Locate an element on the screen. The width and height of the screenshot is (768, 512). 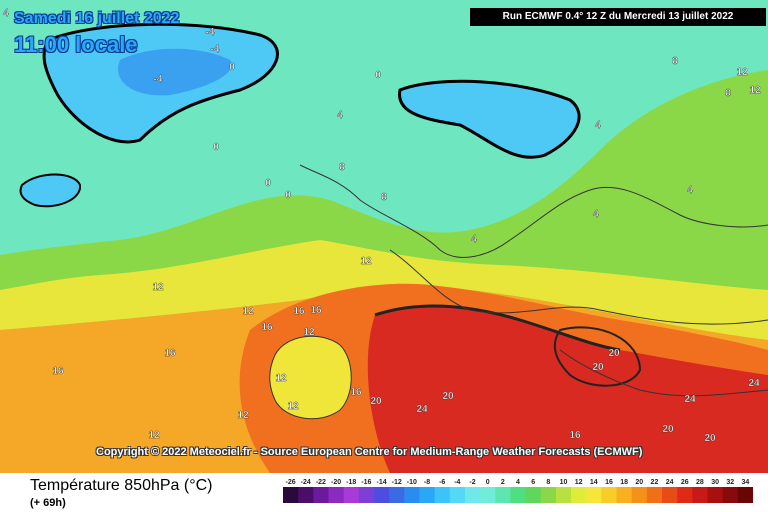
scale-tick-label: 28 is located at coordinates (700, 482).